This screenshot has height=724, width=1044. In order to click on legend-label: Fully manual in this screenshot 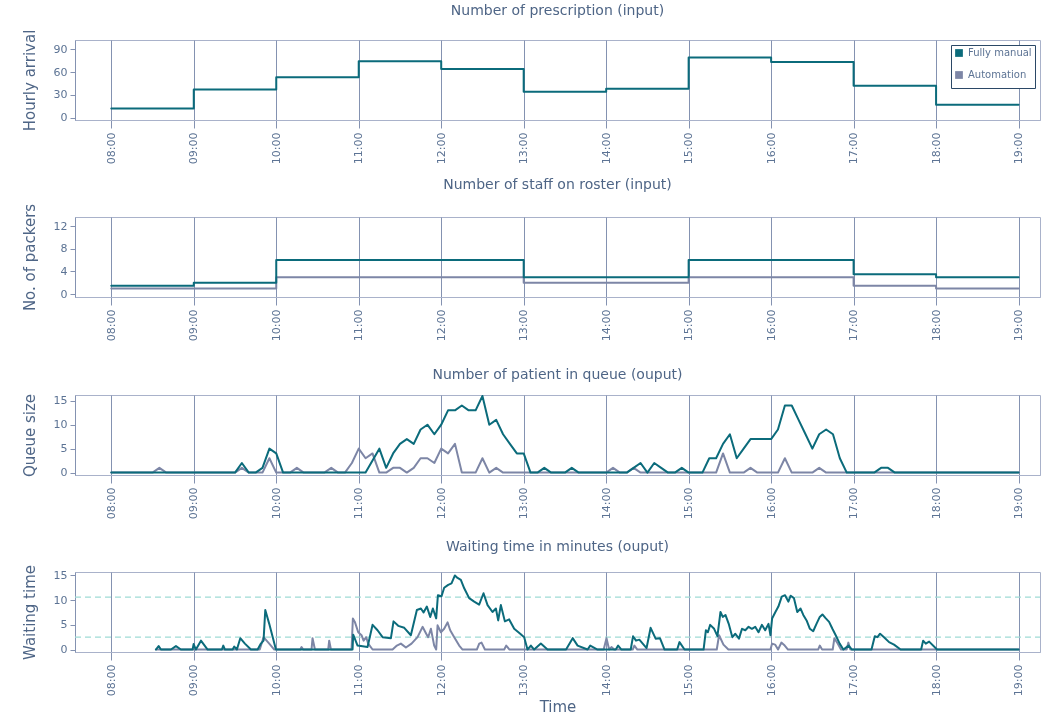, I will do `click(1000, 52)`.